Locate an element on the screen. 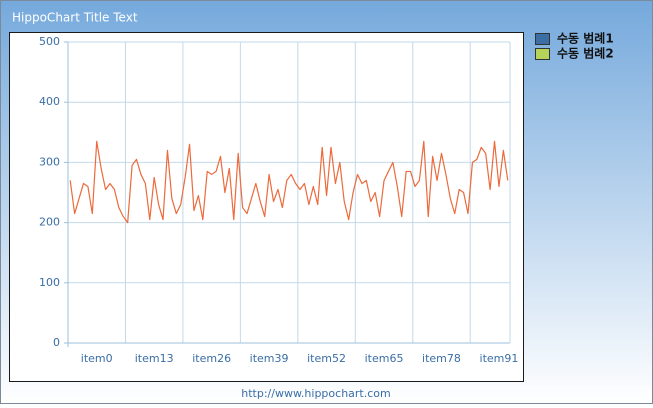 Image resolution: width=653 pixels, height=408 pixels. x-tick-label: item52 is located at coordinates (326, 358).